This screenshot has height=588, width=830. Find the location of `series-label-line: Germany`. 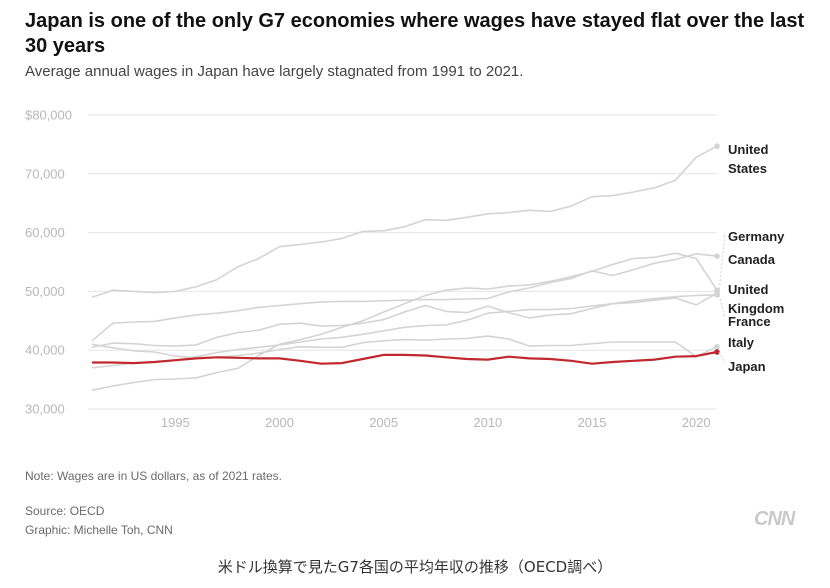

series-label-line: Germany is located at coordinates (756, 236).